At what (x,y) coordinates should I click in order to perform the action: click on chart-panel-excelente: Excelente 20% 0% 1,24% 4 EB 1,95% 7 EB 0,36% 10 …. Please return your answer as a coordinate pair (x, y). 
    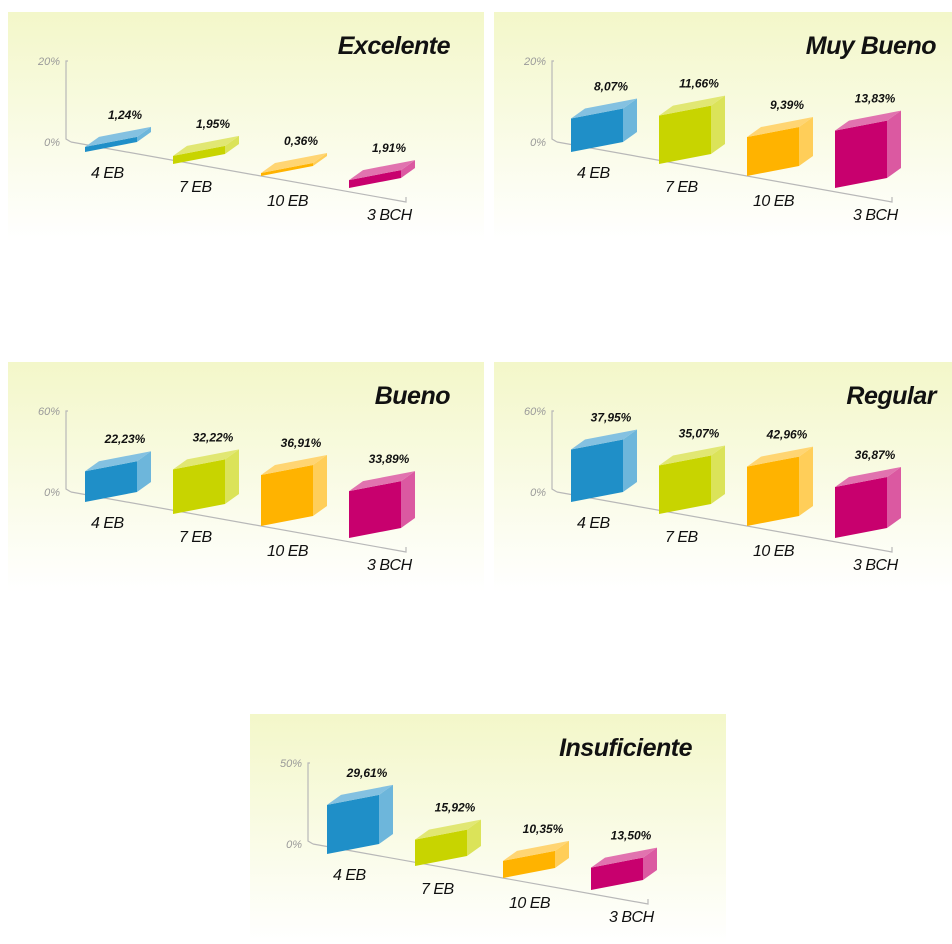
    Looking at the image, I should click on (246, 127).